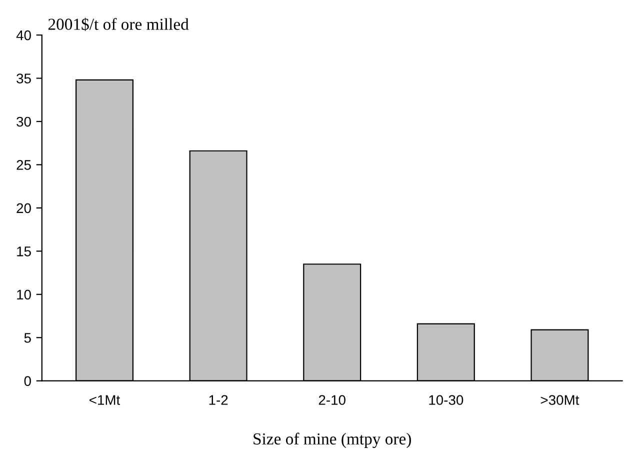  Describe the element at coordinates (332, 400) in the screenshot. I see `x-tick-label: 2-10` at that location.